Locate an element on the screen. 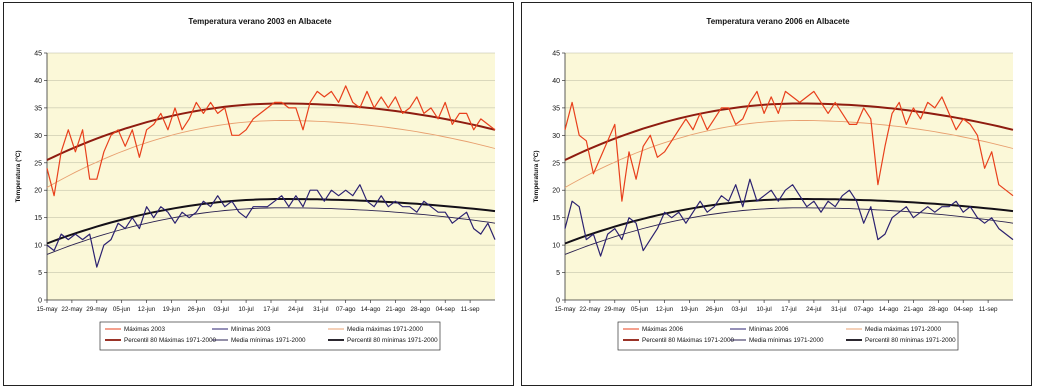 Image resolution: width=1038 pixels, height=390 pixels. legend-label: Máximas 2006 is located at coordinates (662, 329).